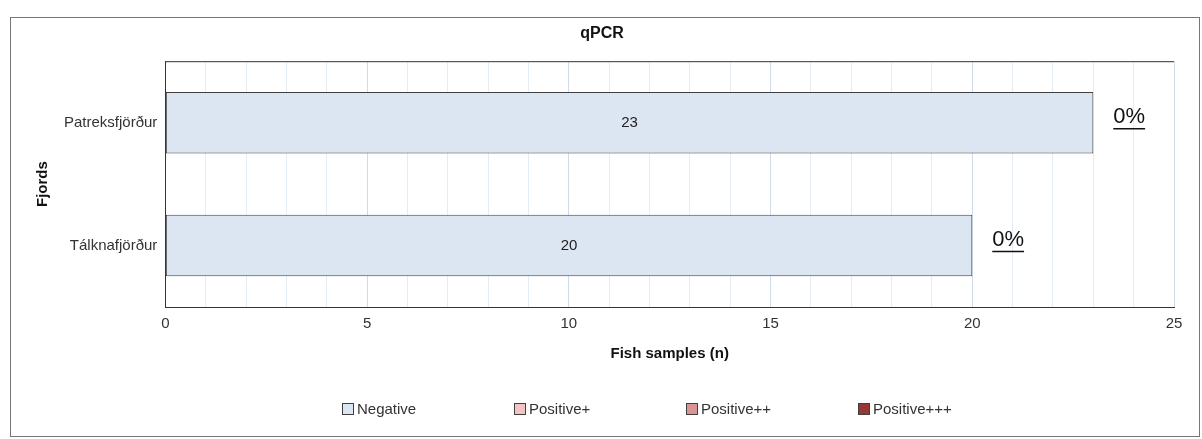 The height and width of the screenshot is (439, 1202). Describe the element at coordinates (560, 408) in the screenshot. I see `legend-label: Positive+` at that location.